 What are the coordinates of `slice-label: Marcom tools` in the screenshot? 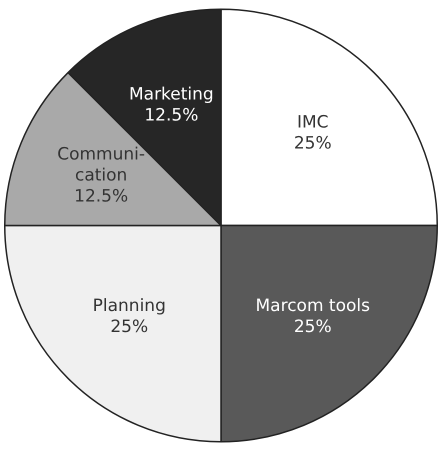 It's located at (313, 306).